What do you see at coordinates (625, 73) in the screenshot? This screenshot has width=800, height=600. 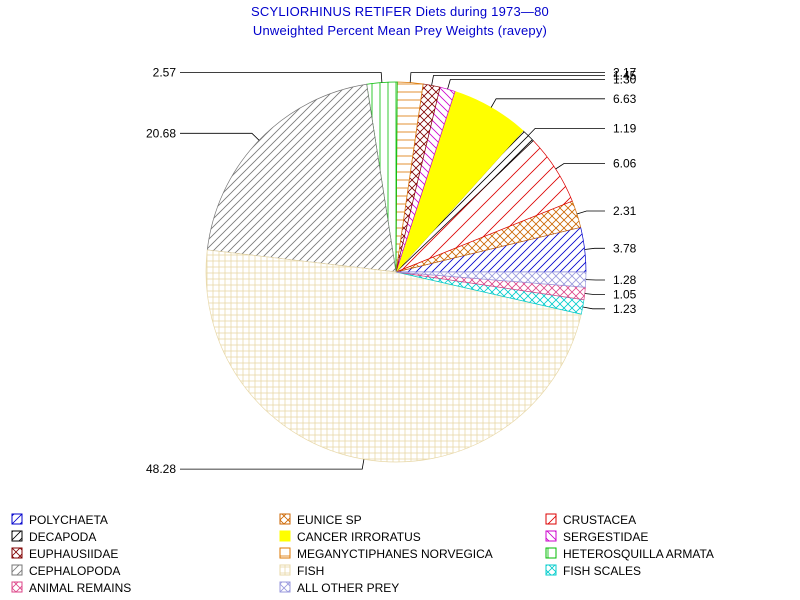 I see `slice-label-meganyctiphanes-norvegica: 2.17` at bounding box center [625, 73].